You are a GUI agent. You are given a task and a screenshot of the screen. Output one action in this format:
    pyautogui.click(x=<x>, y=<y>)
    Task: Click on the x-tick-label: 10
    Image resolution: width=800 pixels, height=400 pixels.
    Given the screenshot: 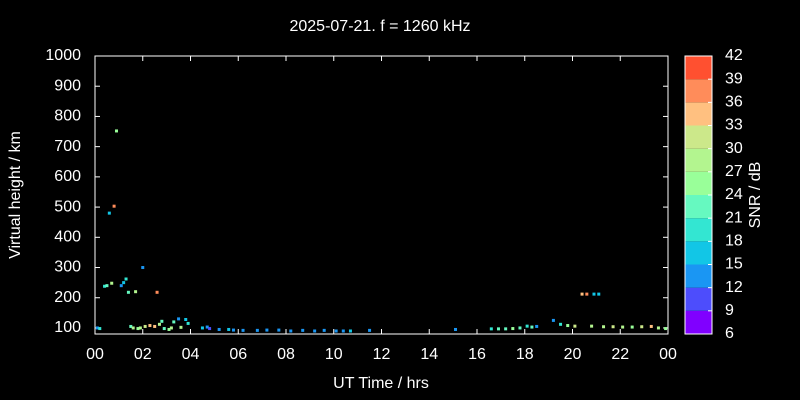 What is the action you would take?
    pyautogui.click(x=334, y=354)
    